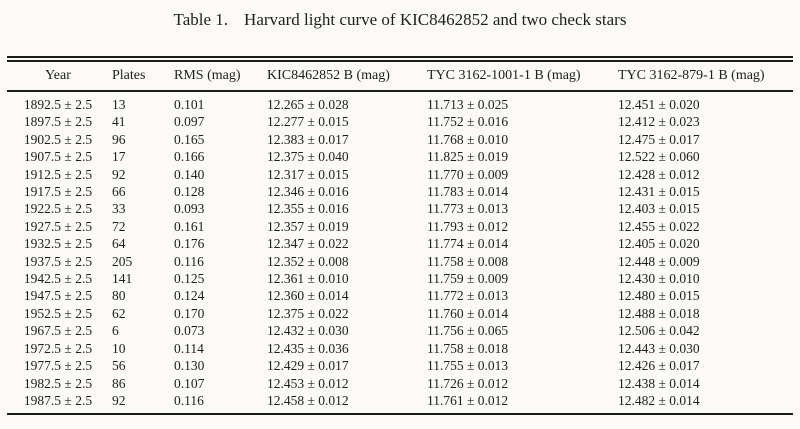 The height and width of the screenshot is (429, 800). I want to click on table-cell: 11.759 ± 0.009, so click(468, 279).